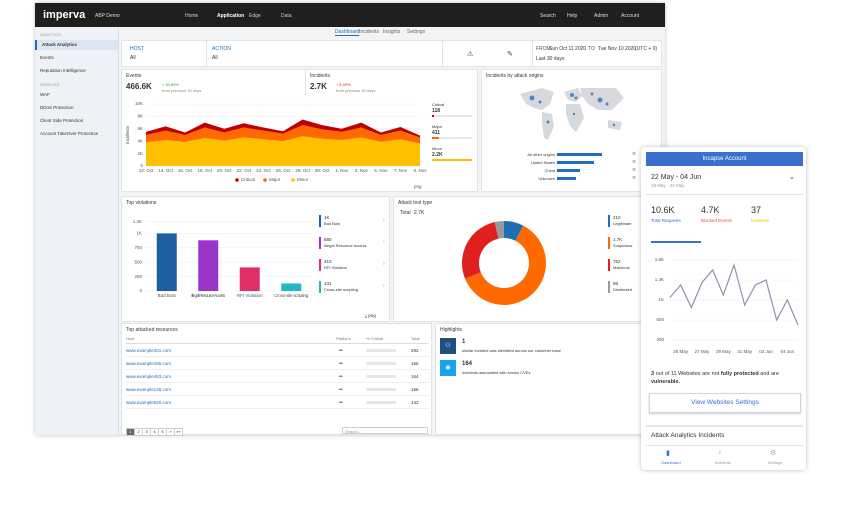 This screenshot has height=532, width=845. What do you see at coordinates (546, 178) in the screenshot?
I see `origin-name: Unknown` at bounding box center [546, 178].